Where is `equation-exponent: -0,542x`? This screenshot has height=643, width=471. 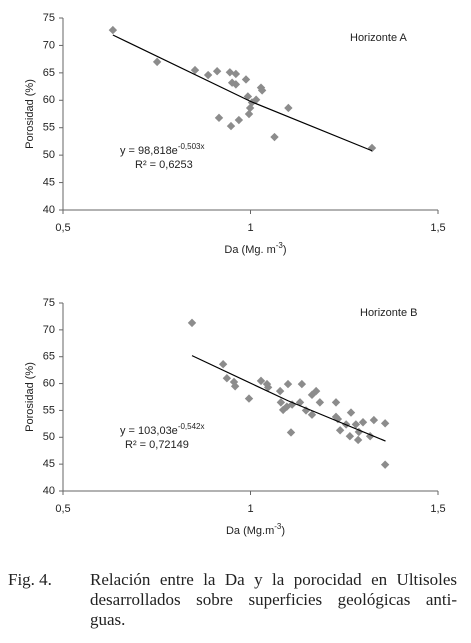
equation-exponent: -0,542x is located at coordinates (191, 426).